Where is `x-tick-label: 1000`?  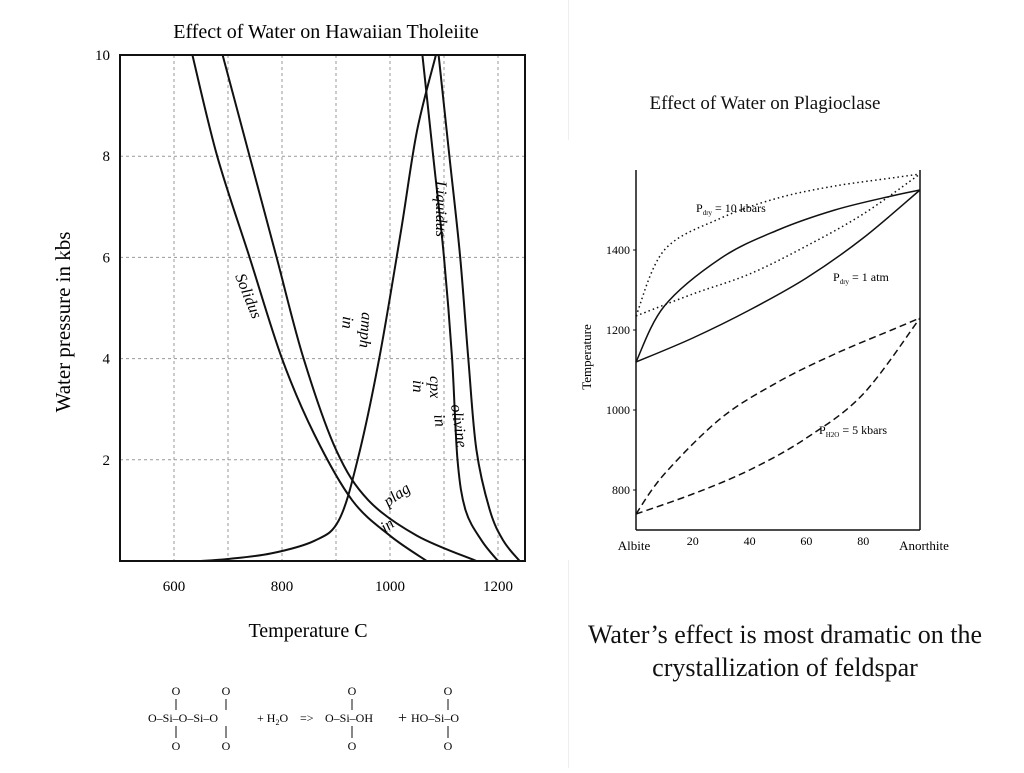 x-tick-label: 1000 is located at coordinates (390, 587).